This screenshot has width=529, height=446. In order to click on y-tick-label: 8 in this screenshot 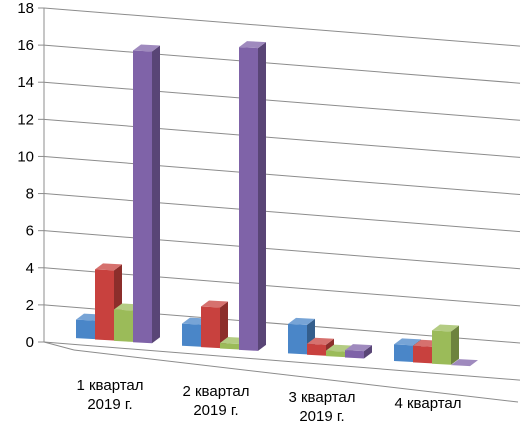, I will do `click(30, 194)`.